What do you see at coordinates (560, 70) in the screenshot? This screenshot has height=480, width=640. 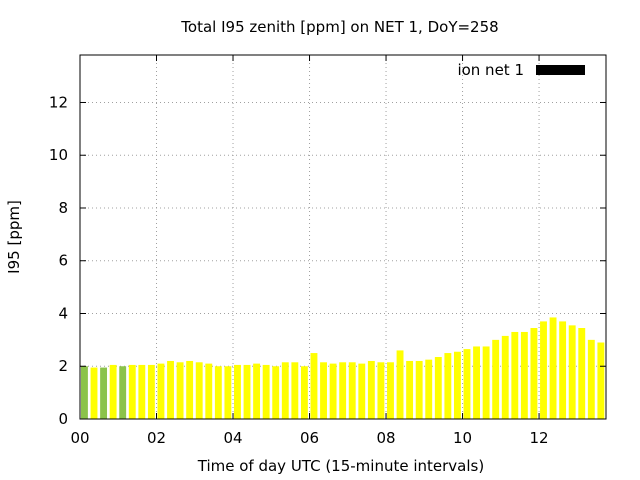 I see `legend-swatch` at bounding box center [560, 70].